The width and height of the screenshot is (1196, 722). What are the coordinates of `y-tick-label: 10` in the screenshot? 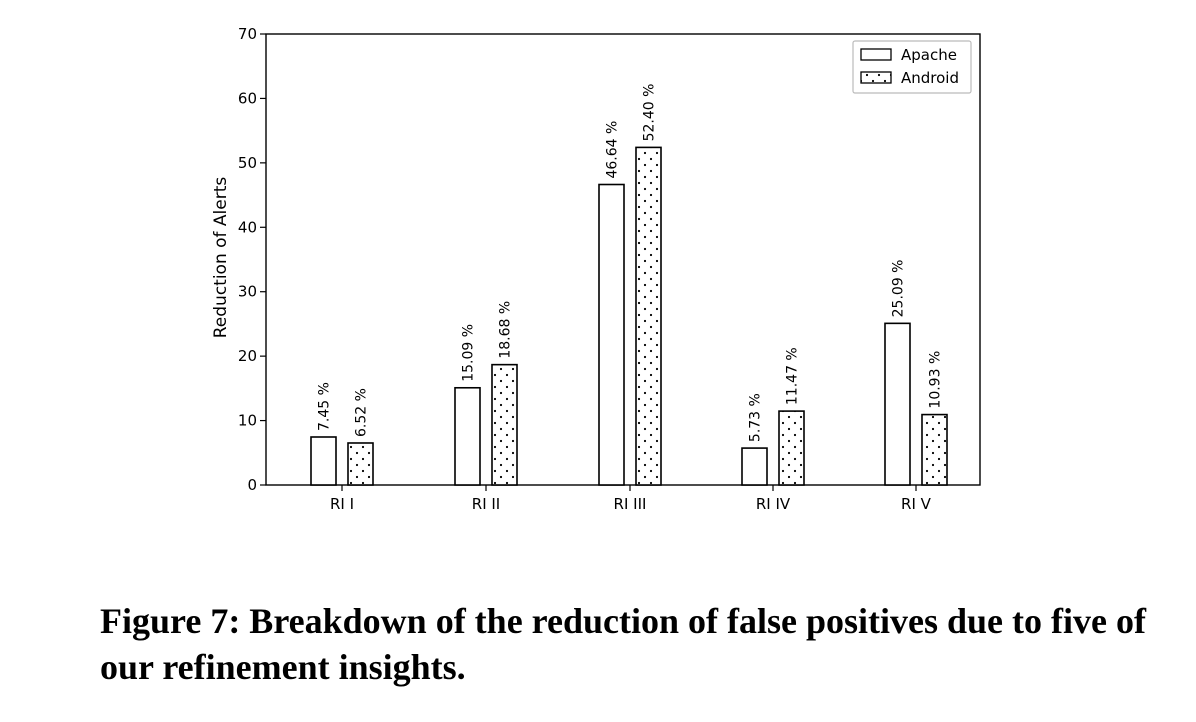 It's located at (247, 421).